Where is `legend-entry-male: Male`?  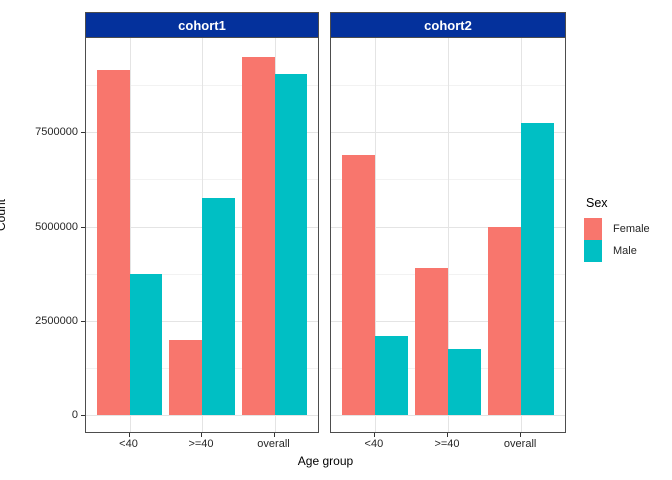 legend-entry-male: Male is located at coordinates (617, 251).